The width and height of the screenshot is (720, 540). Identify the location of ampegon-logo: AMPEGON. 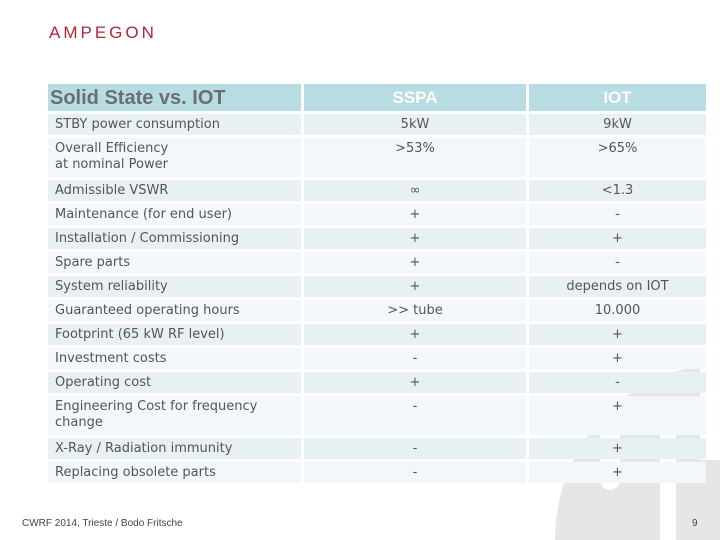
(103, 32).